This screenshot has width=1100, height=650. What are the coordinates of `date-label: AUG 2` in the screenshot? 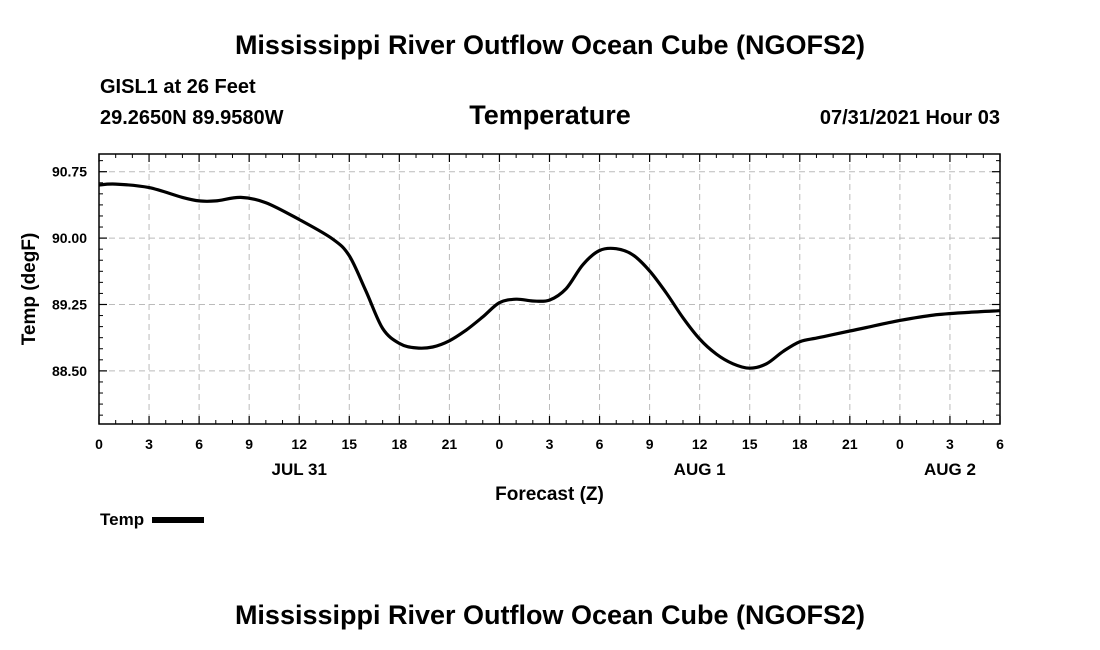 It's located at (950, 469).